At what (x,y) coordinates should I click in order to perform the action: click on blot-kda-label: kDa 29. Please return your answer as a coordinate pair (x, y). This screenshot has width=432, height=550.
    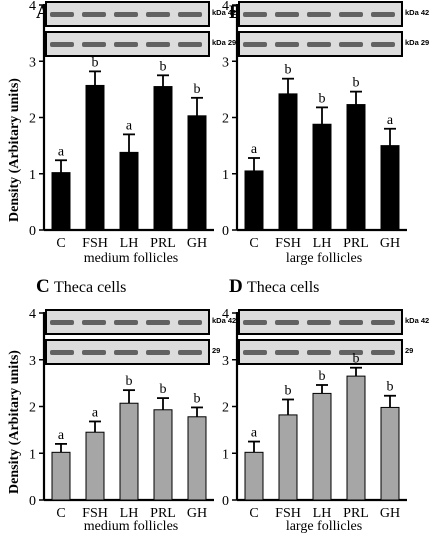
    Looking at the image, I should click on (224, 42).